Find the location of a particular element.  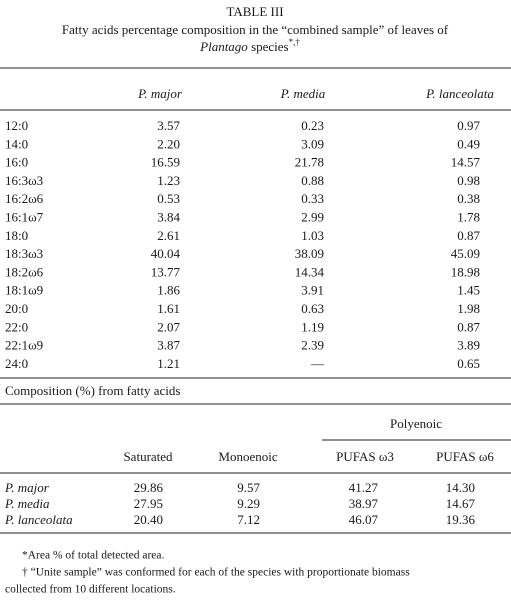

cell: 0.65 is located at coordinates (468, 363).